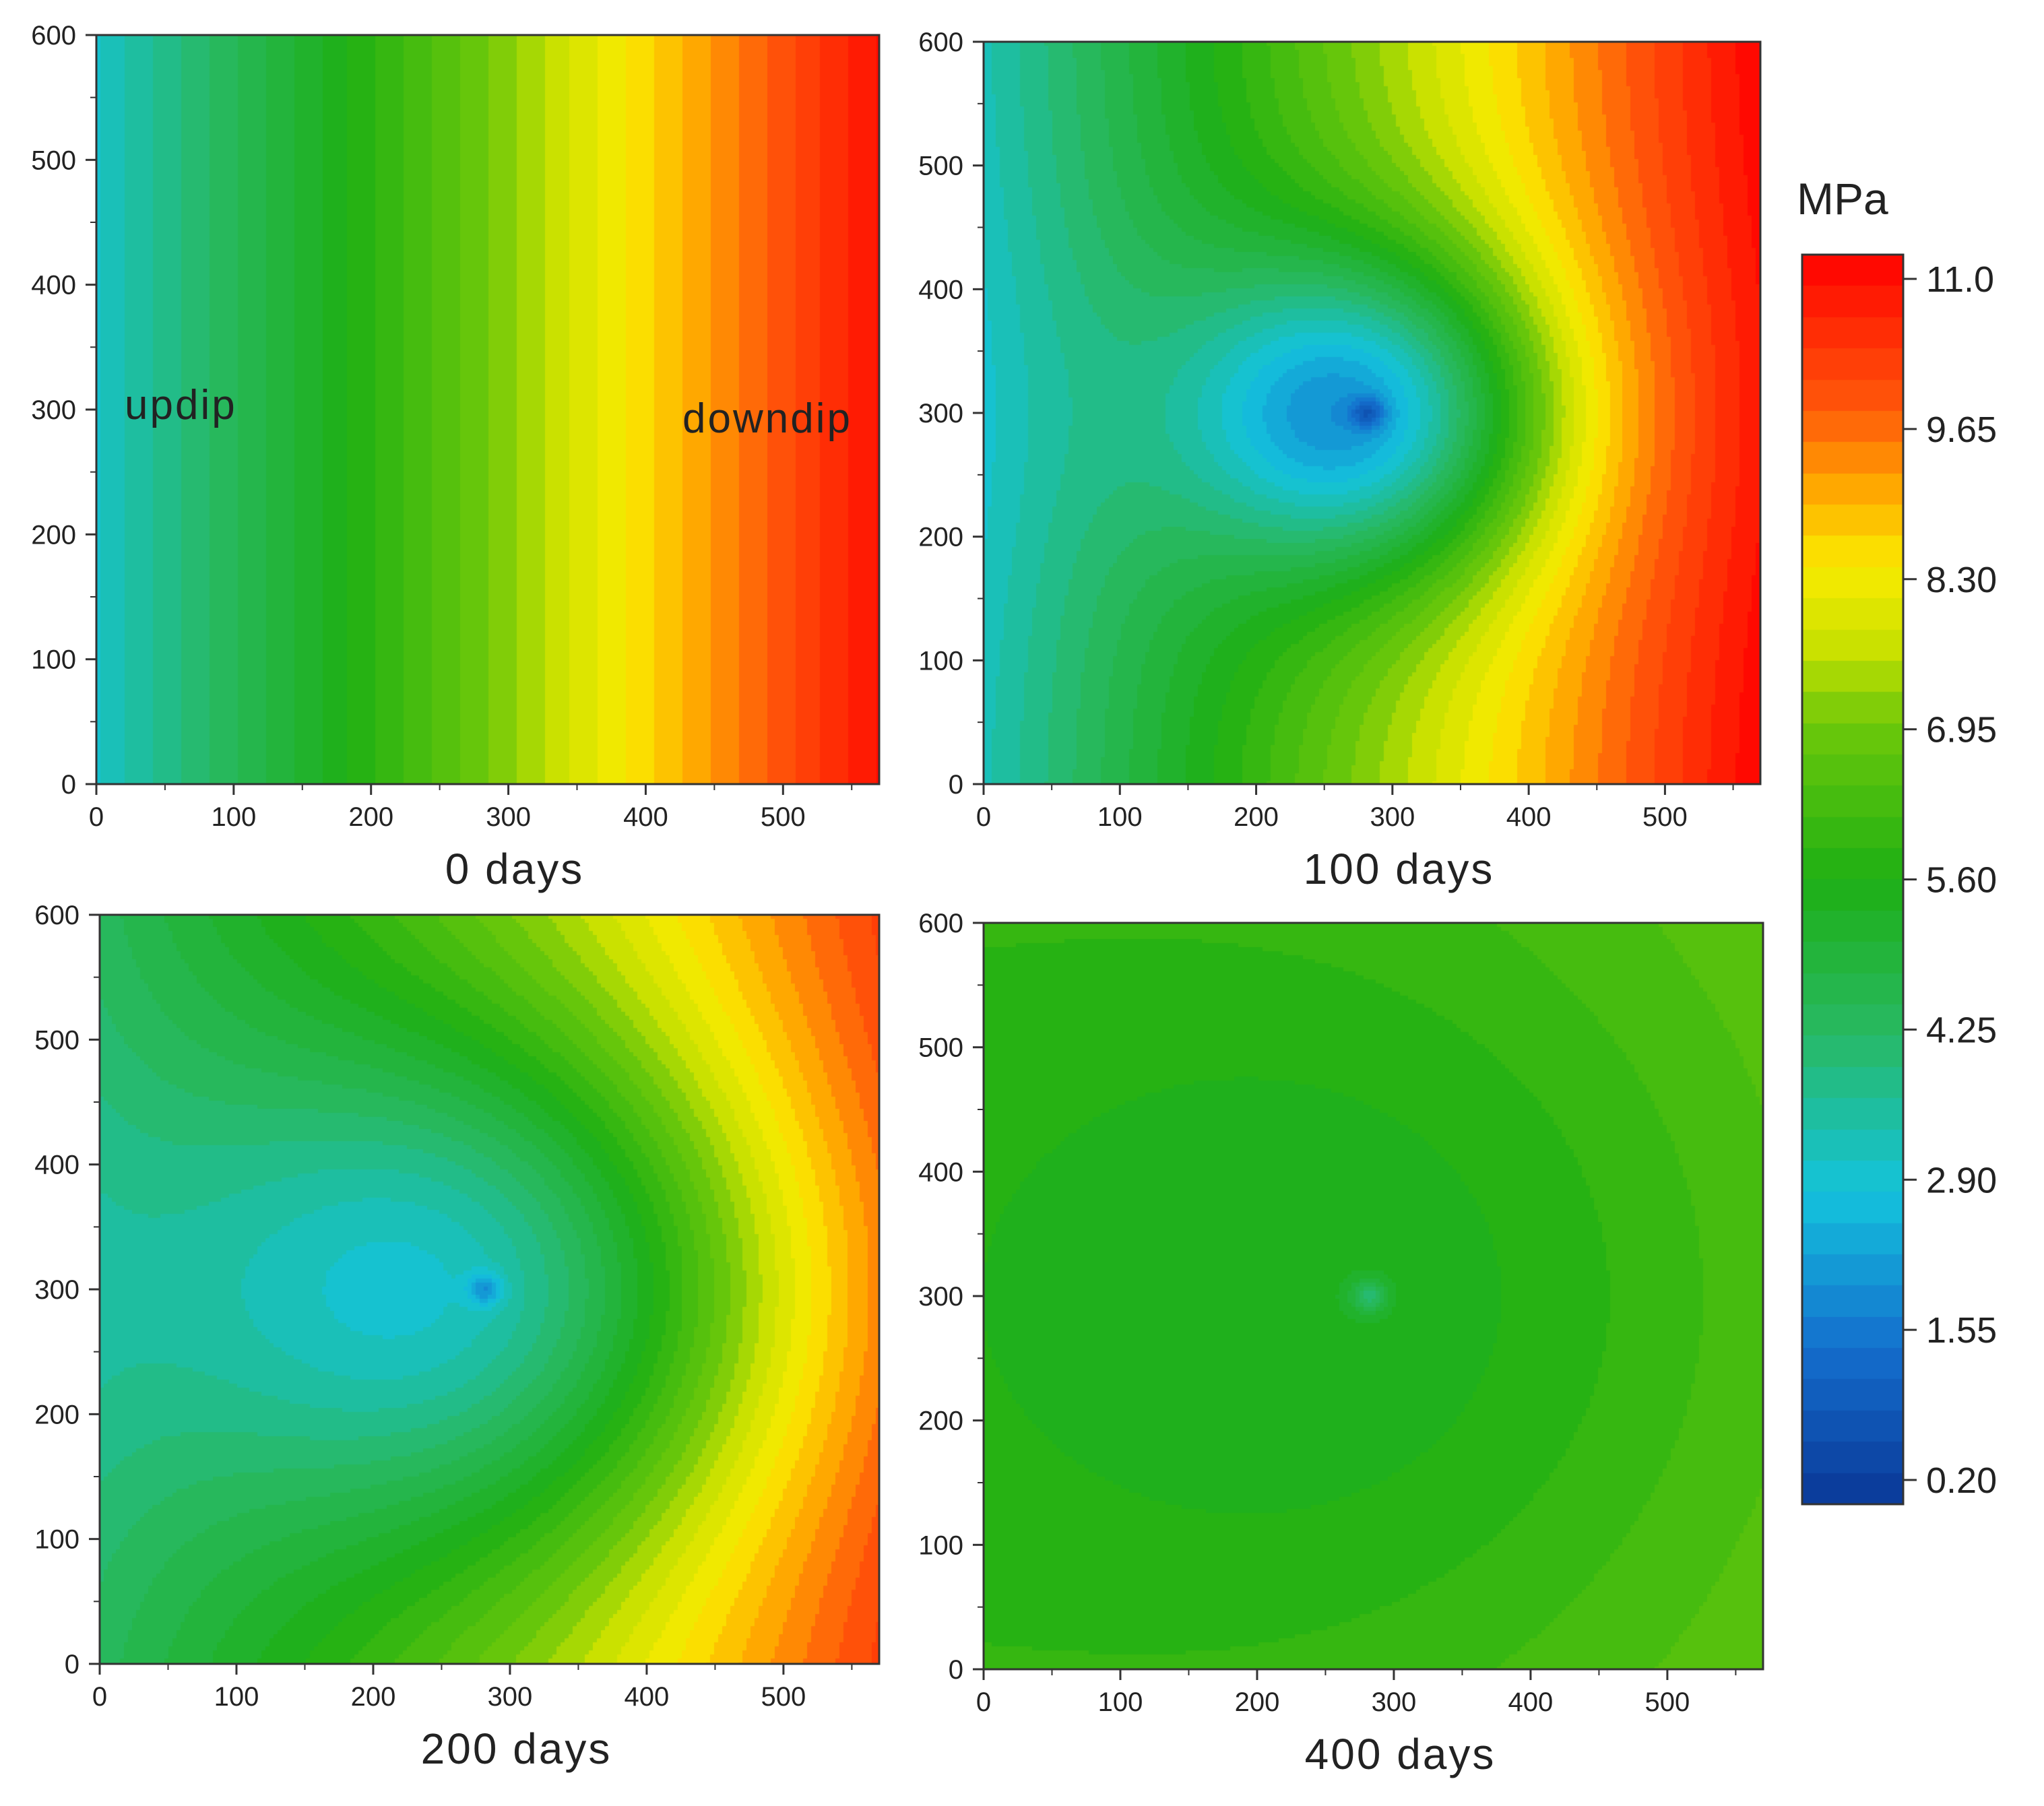  Describe the element at coordinates (1960, 279) in the screenshot. I see `colorbar-tick-label: 11.0` at that location.